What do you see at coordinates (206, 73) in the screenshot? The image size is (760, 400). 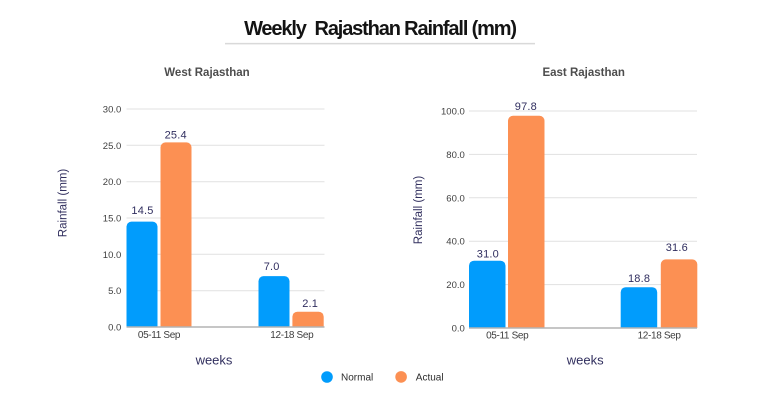 I see `svg-text: West Rajasthan` at bounding box center [206, 73].